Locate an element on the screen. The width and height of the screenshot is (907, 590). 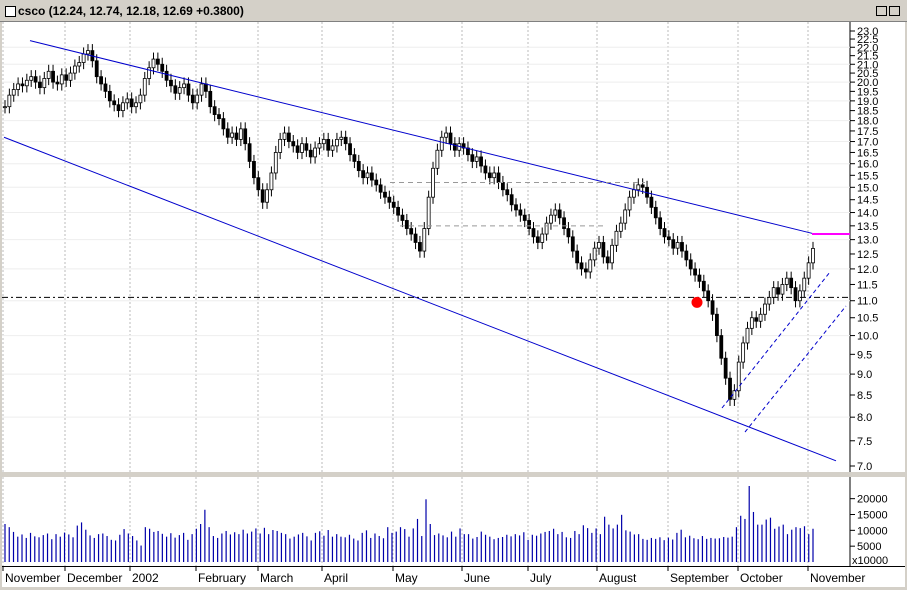
volume-unit-label: x10000 is located at coordinates (870, 561).